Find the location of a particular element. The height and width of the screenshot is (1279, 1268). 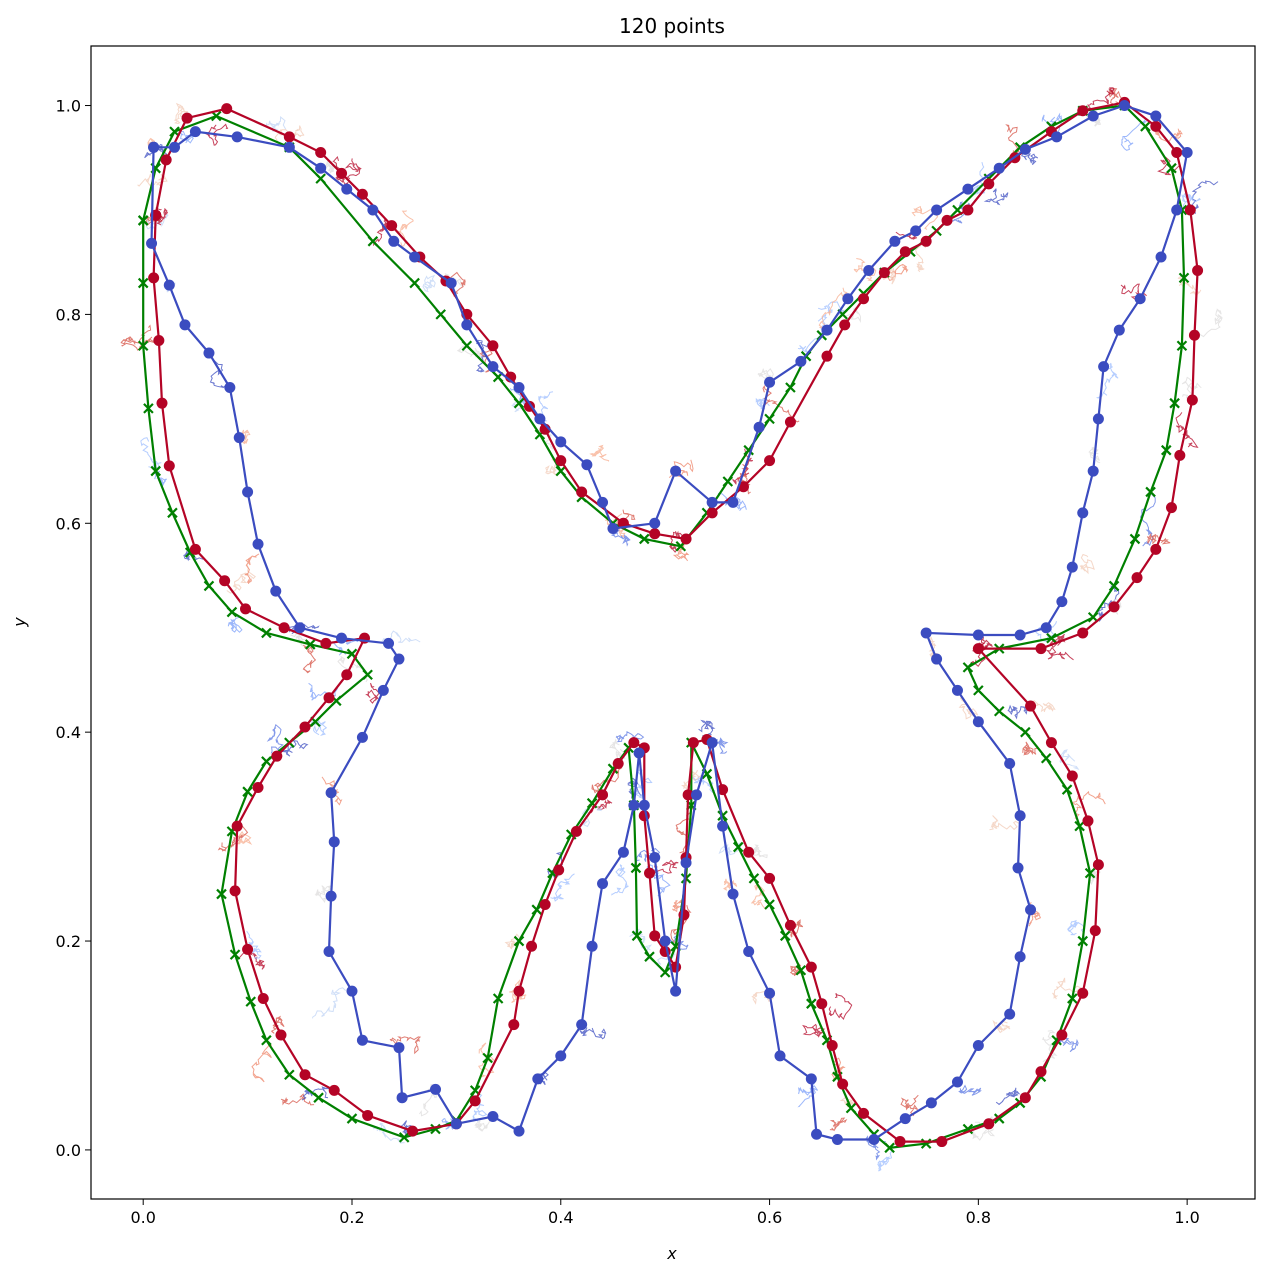

x-axis-label: x is located at coordinates (671, 1253).